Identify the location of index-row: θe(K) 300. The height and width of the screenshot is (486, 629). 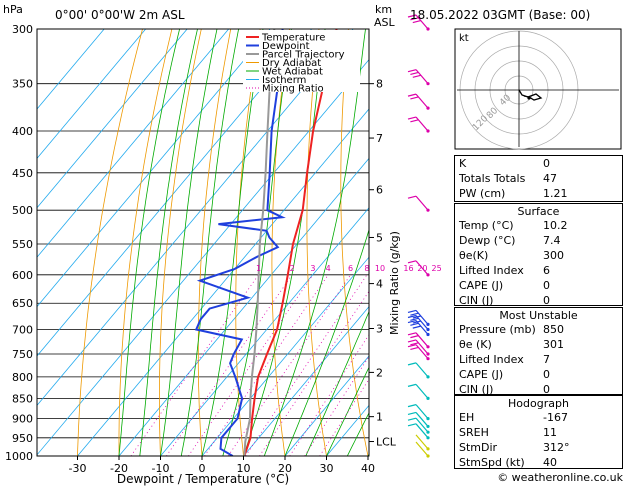
(538, 256).